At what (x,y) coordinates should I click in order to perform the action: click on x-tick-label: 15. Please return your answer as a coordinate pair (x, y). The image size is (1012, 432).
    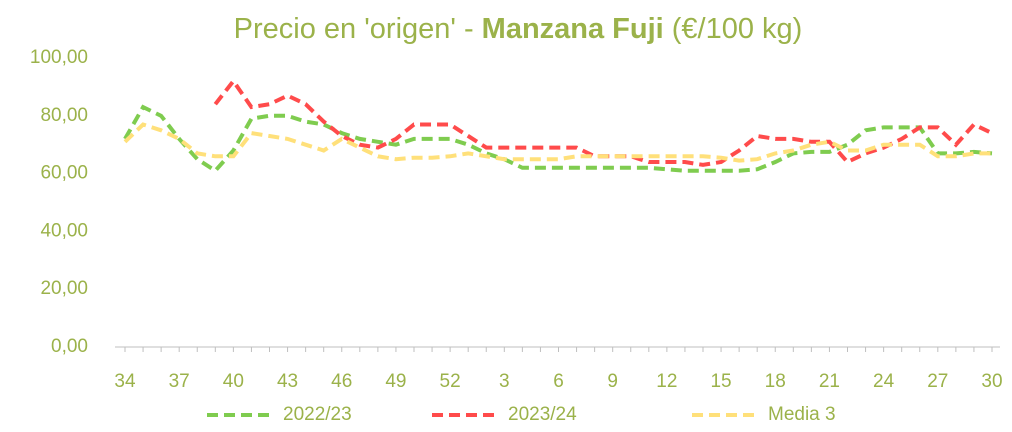
    Looking at the image, I should click on (720, 381).